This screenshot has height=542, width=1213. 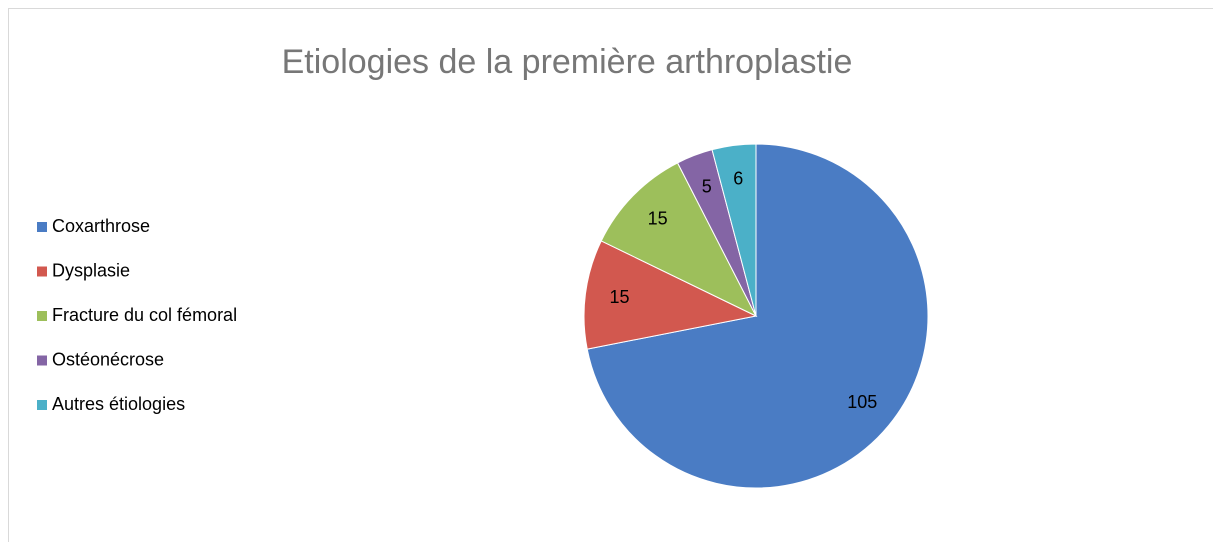 I want to click on data-label: 105, so click(x=862, y=402).